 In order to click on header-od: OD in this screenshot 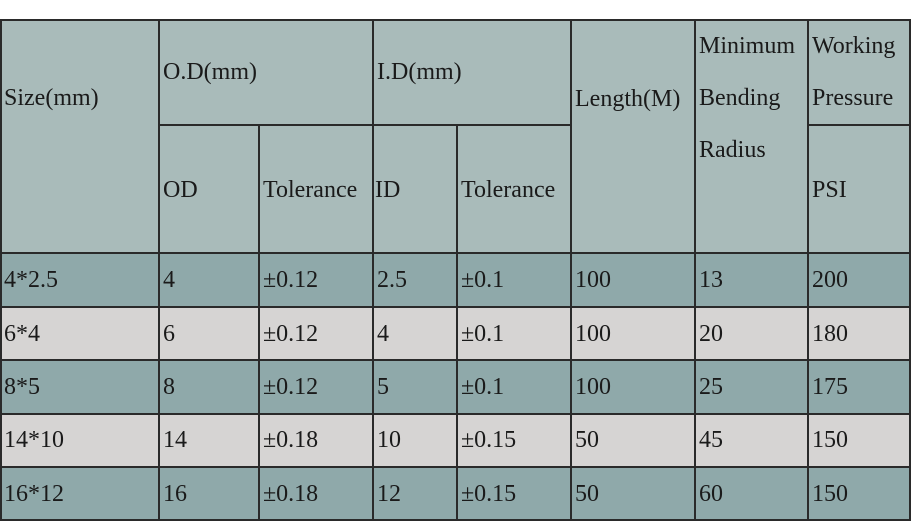, I will do `click(209, 190)`.